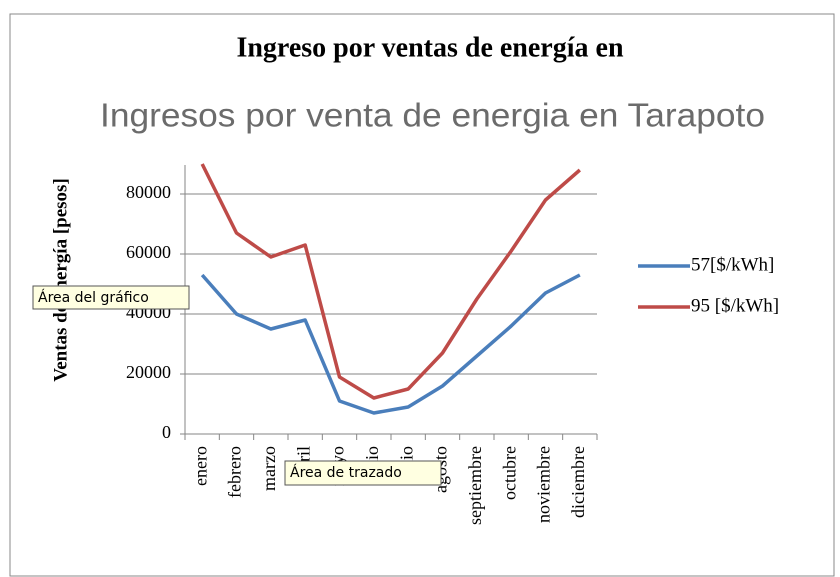 This screenshot has height=577, width=840. I want to click on y-tick-label: 80000, so click(148, 192).